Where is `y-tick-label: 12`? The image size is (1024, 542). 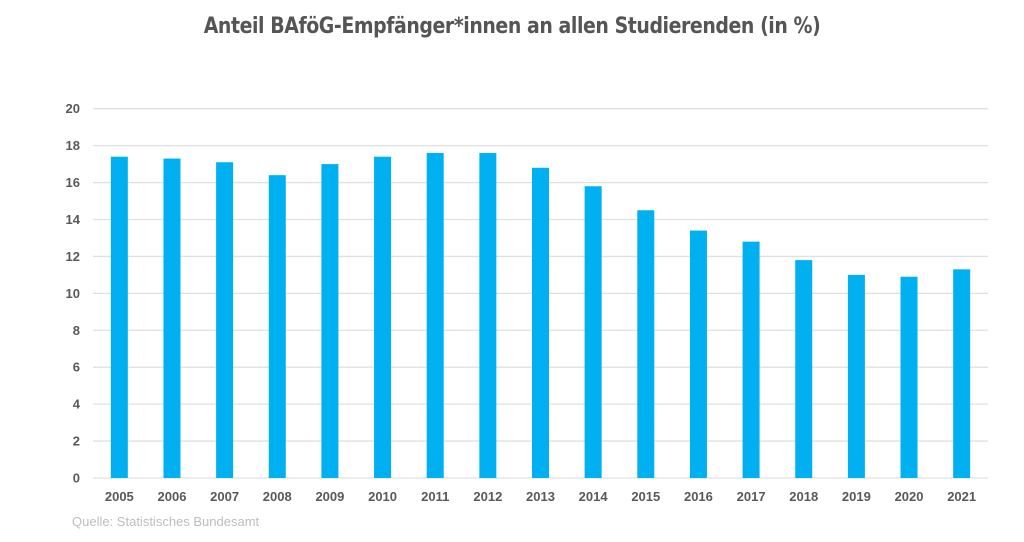 y-tick-label: 12 is located at coordinates (73, 256).